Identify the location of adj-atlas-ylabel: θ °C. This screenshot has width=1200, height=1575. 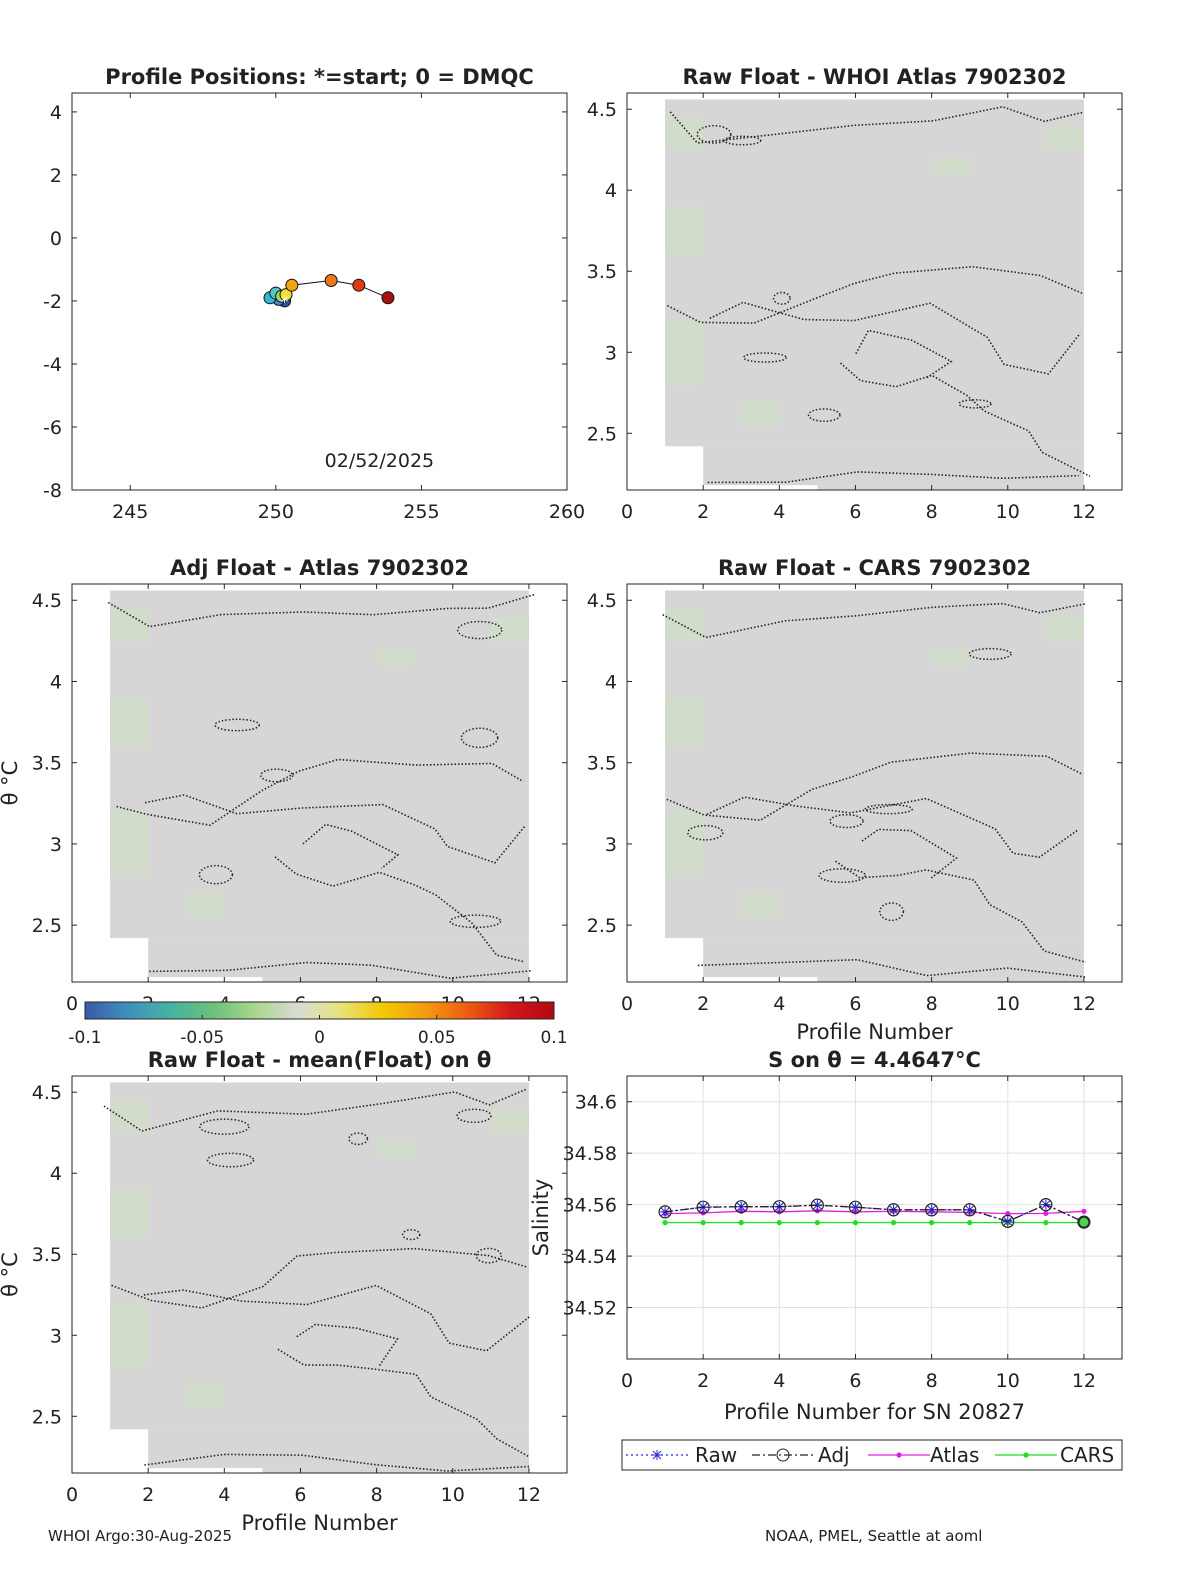
(11, 783).